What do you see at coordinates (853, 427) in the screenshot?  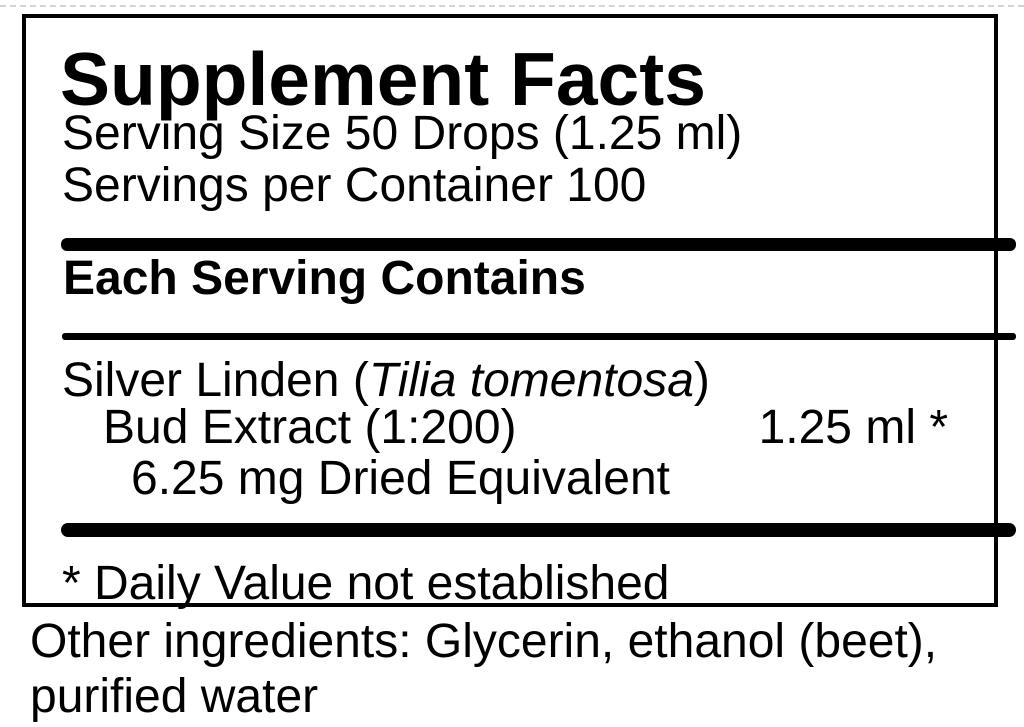 I see `ingredient-amount-value: 1.25 ml *` at bounding box center [853, 427].